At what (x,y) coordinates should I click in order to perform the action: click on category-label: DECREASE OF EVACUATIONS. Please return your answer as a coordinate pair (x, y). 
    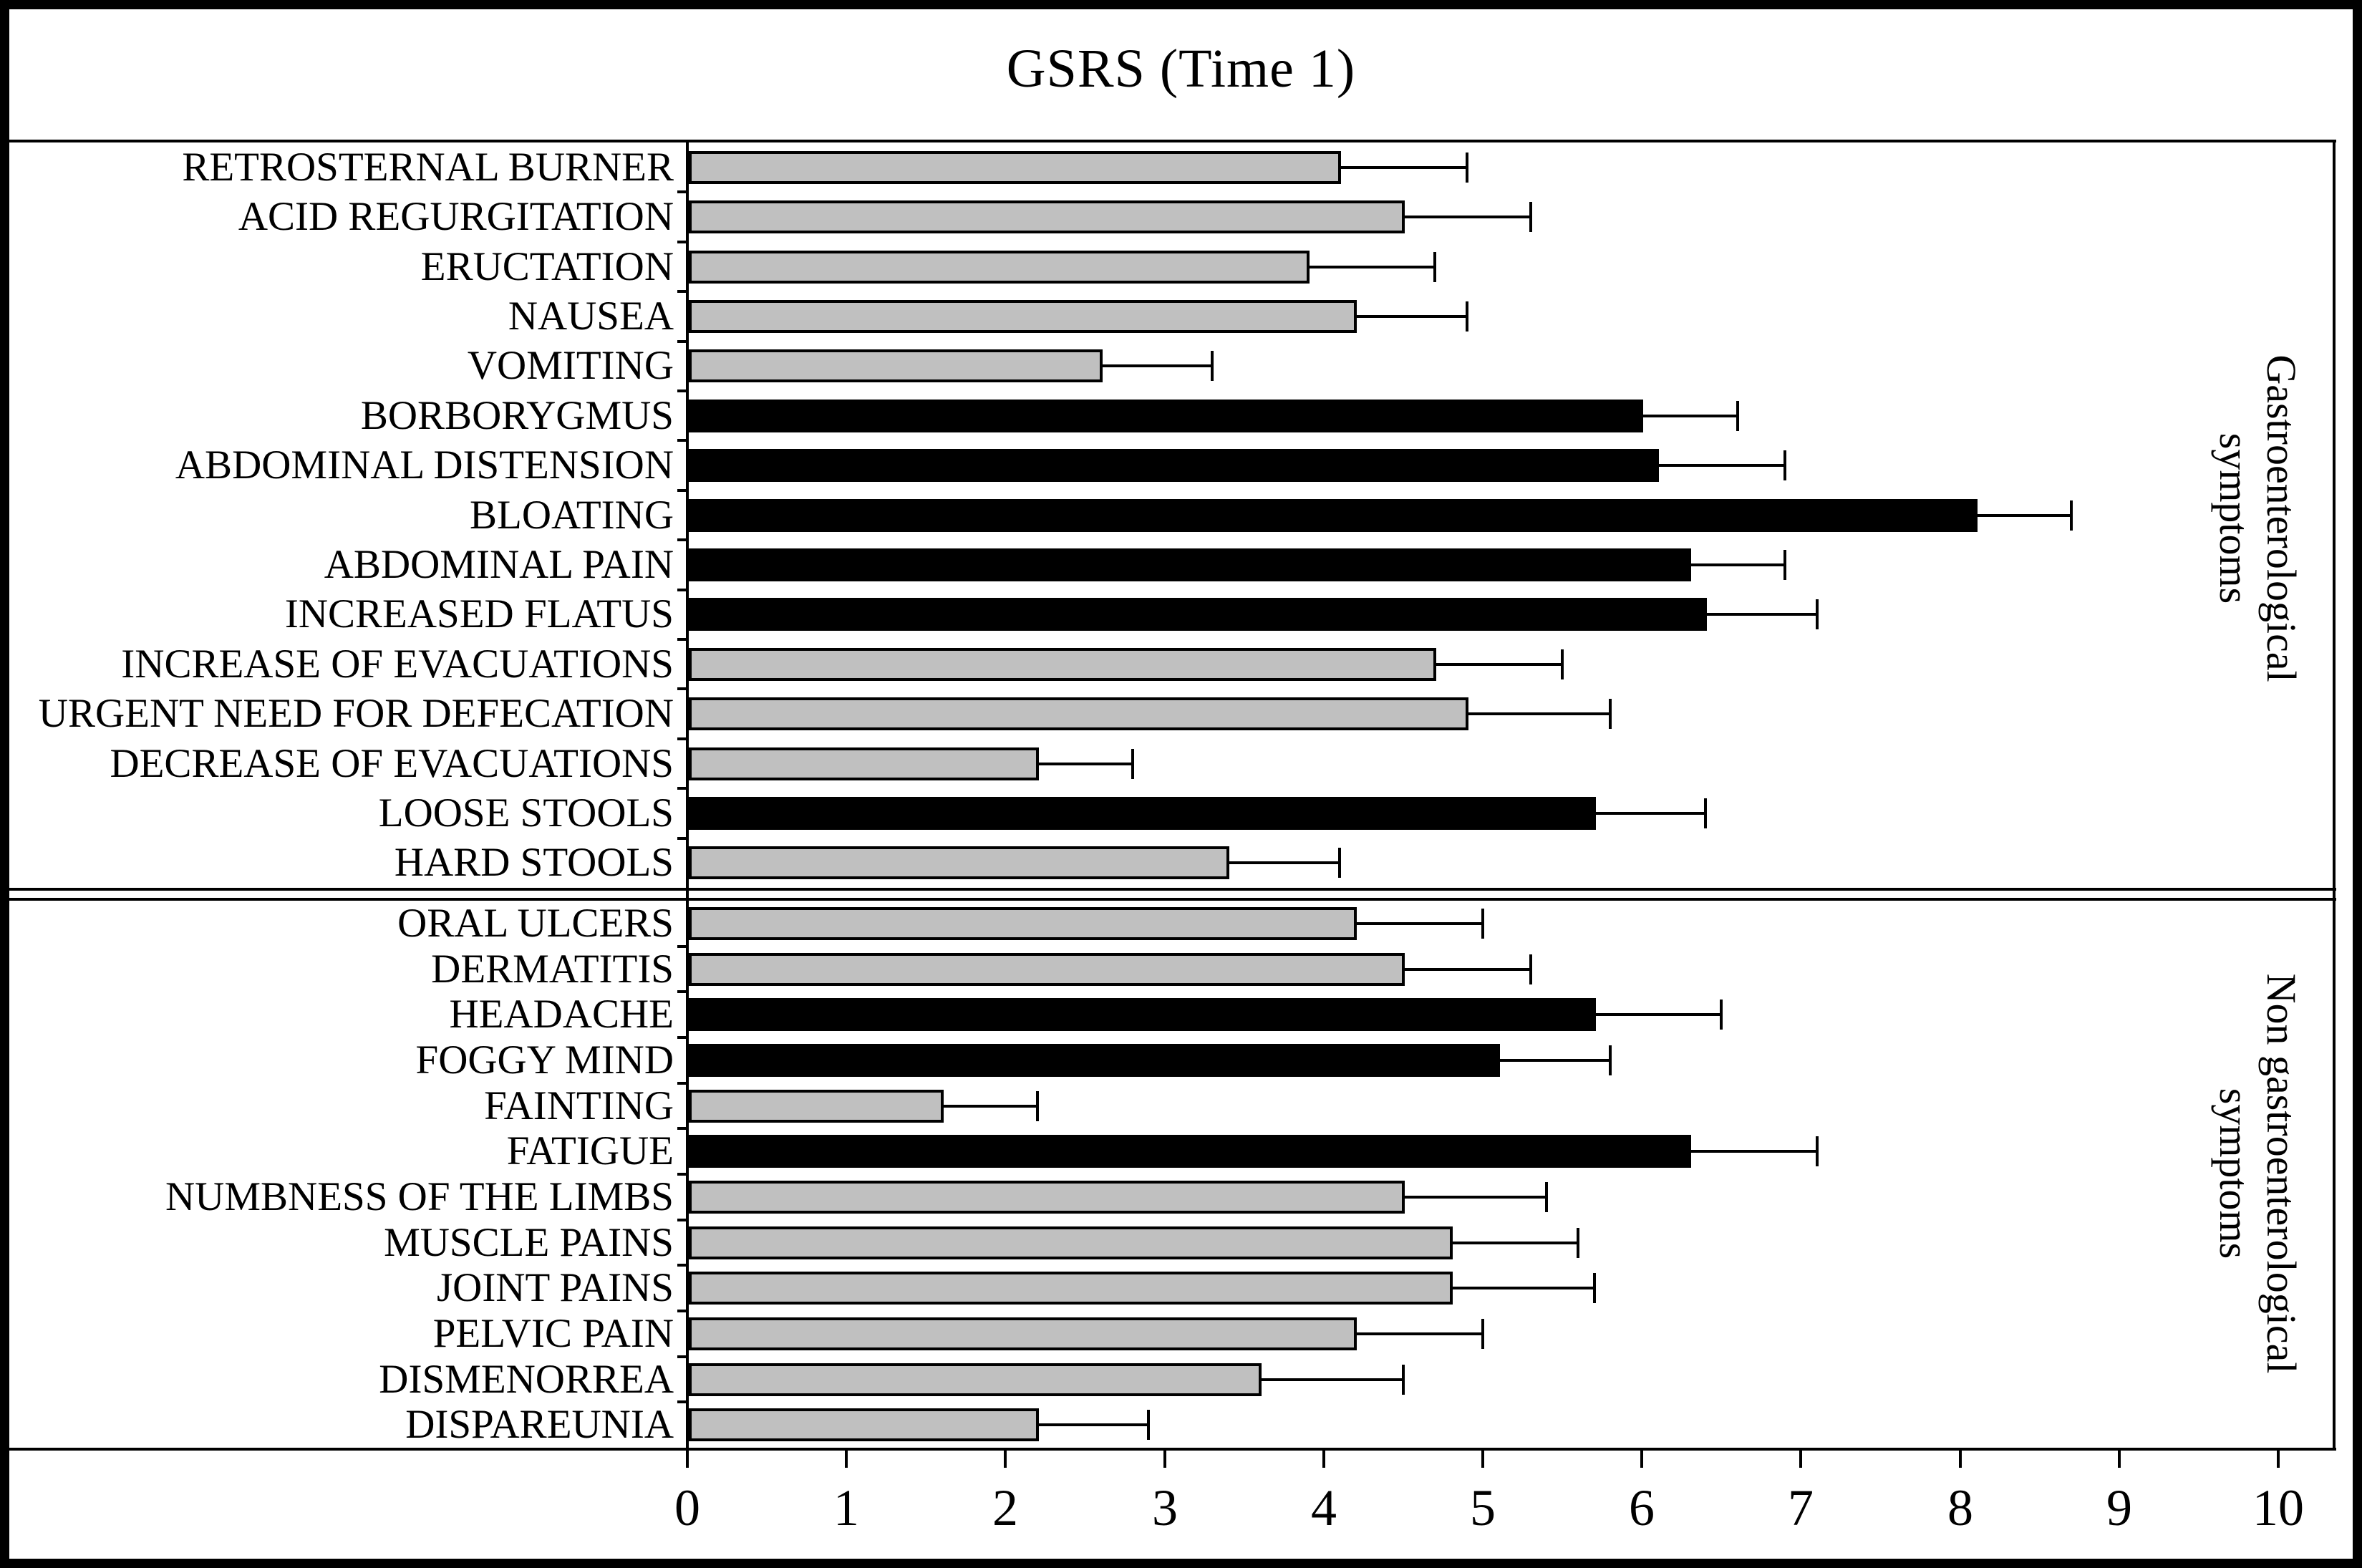
    Looking at the image, I should click on (392, 763).